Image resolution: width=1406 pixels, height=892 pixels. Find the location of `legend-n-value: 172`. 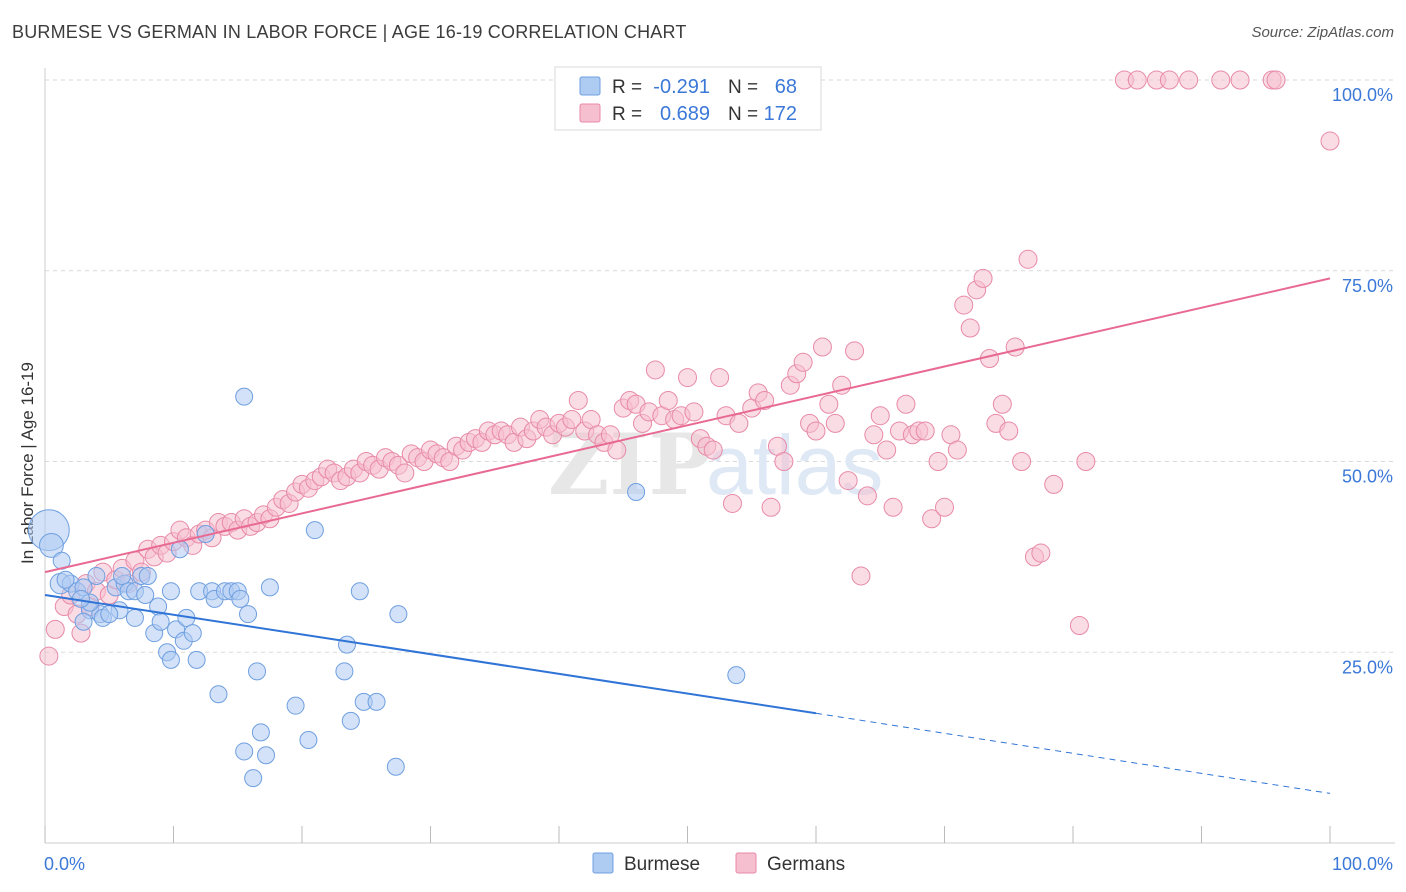

legend-n-value: 172 is located at coordinates (780, 114).